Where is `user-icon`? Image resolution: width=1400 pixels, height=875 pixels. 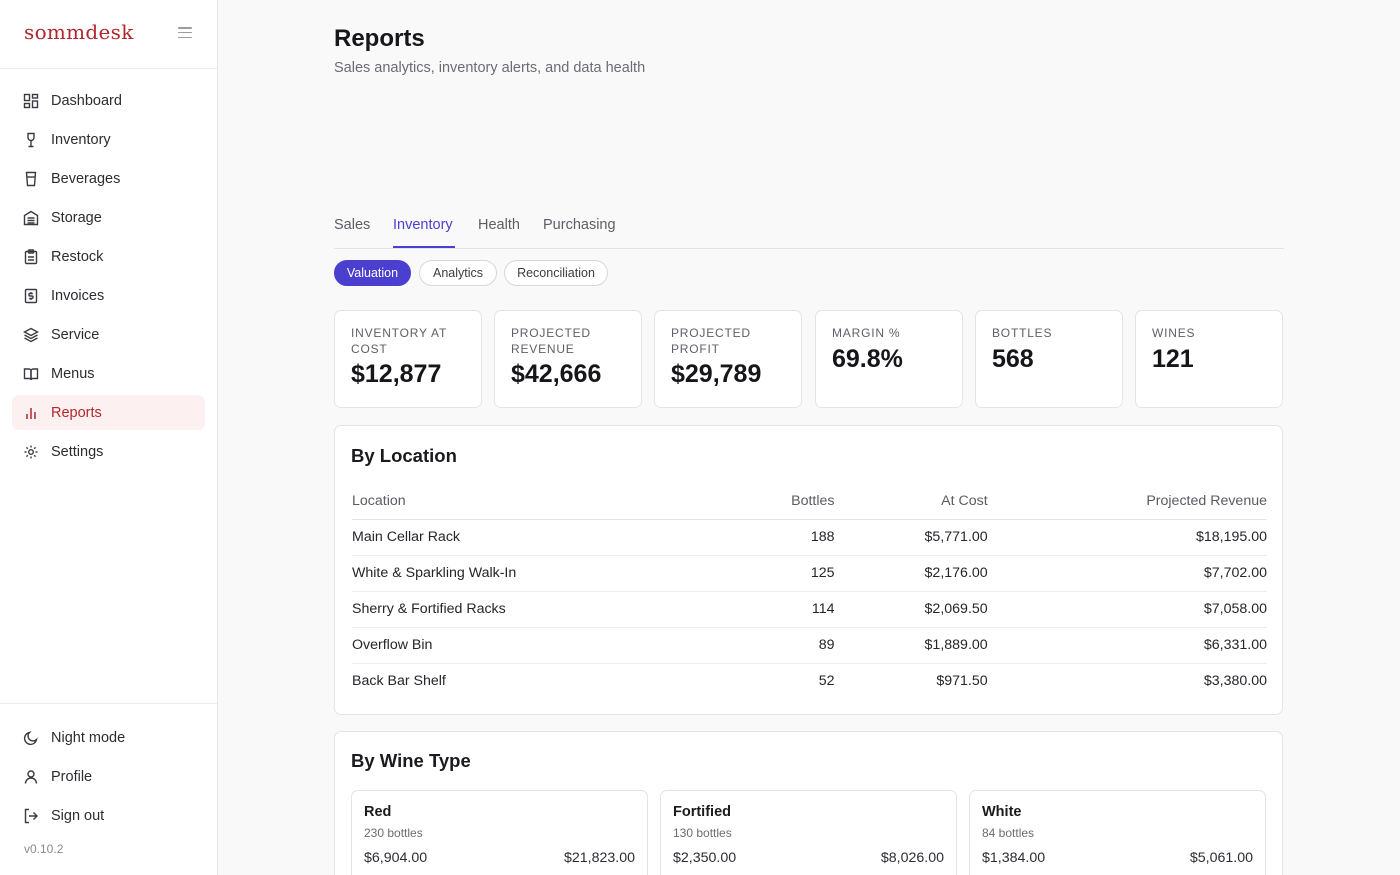 user-icon is located at coordinates (31, 777).